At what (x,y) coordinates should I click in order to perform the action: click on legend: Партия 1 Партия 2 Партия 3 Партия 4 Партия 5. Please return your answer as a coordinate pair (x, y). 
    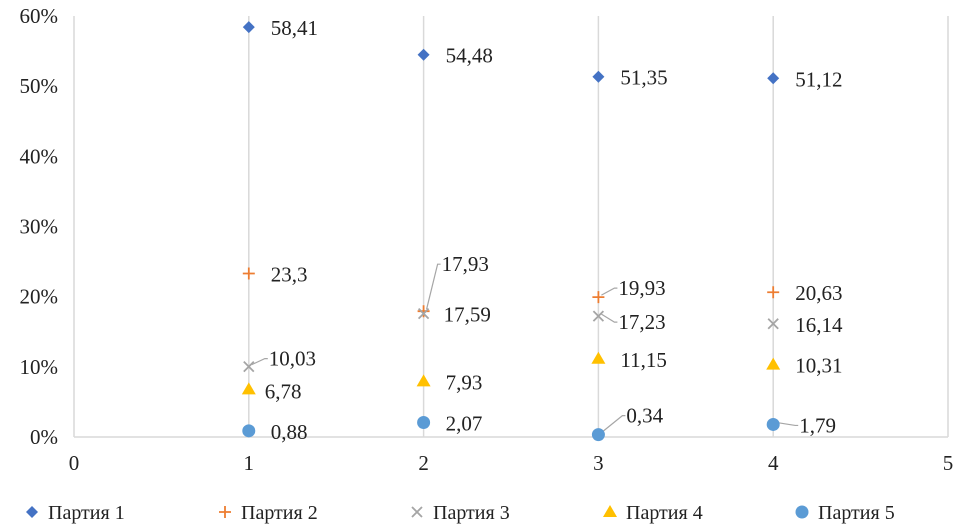
    Looking at the image, I should click on (460, 513).